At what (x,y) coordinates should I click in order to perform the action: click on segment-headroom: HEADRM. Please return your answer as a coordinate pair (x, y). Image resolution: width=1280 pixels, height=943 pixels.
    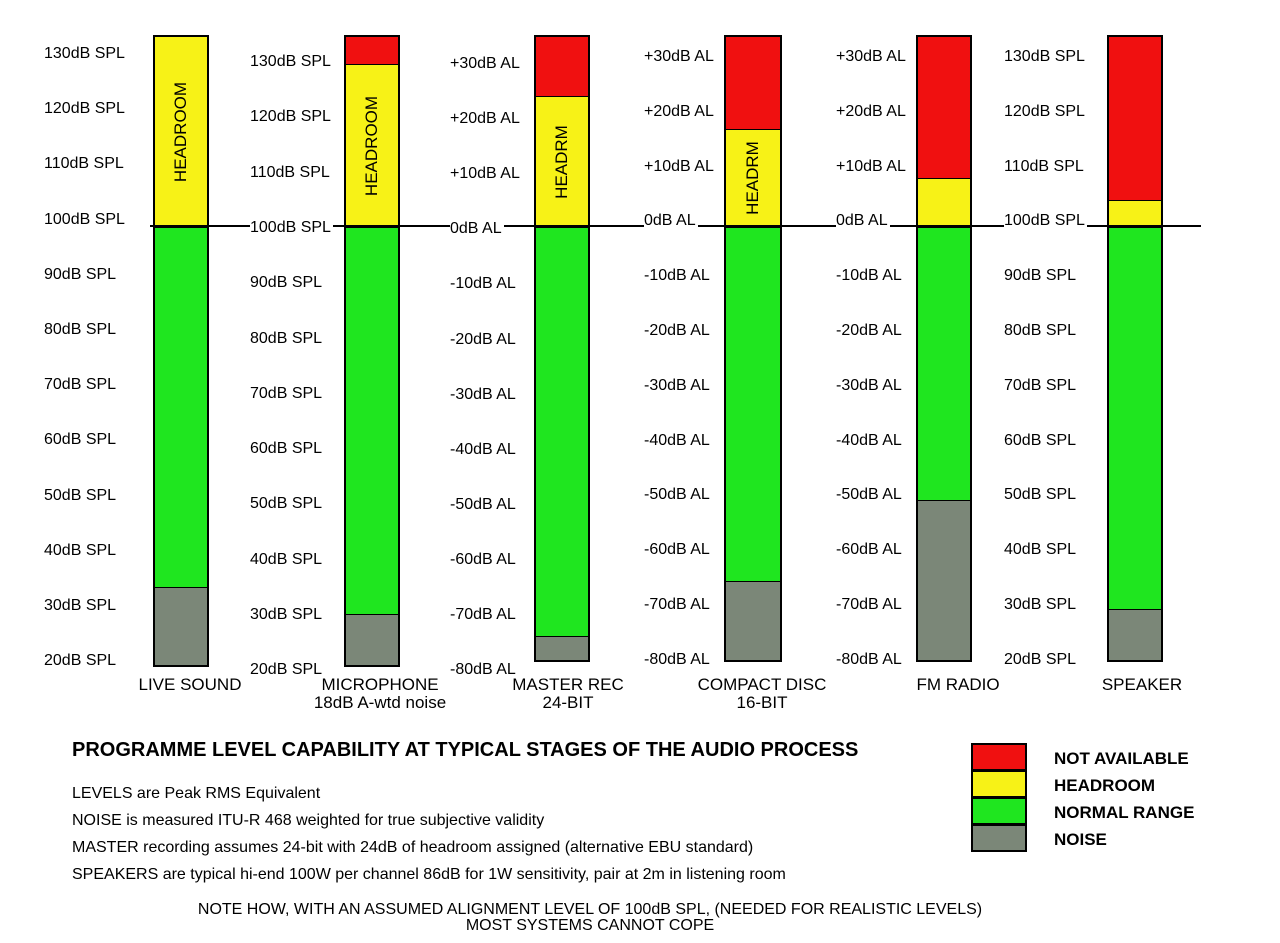
    Looking at the image, I should click on (562, 162).